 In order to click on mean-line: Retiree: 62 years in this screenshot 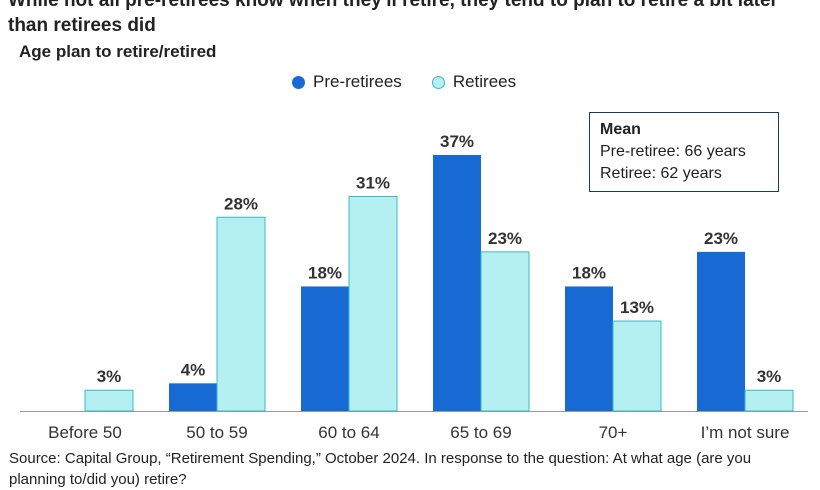, I will do `click(661, 173)`.